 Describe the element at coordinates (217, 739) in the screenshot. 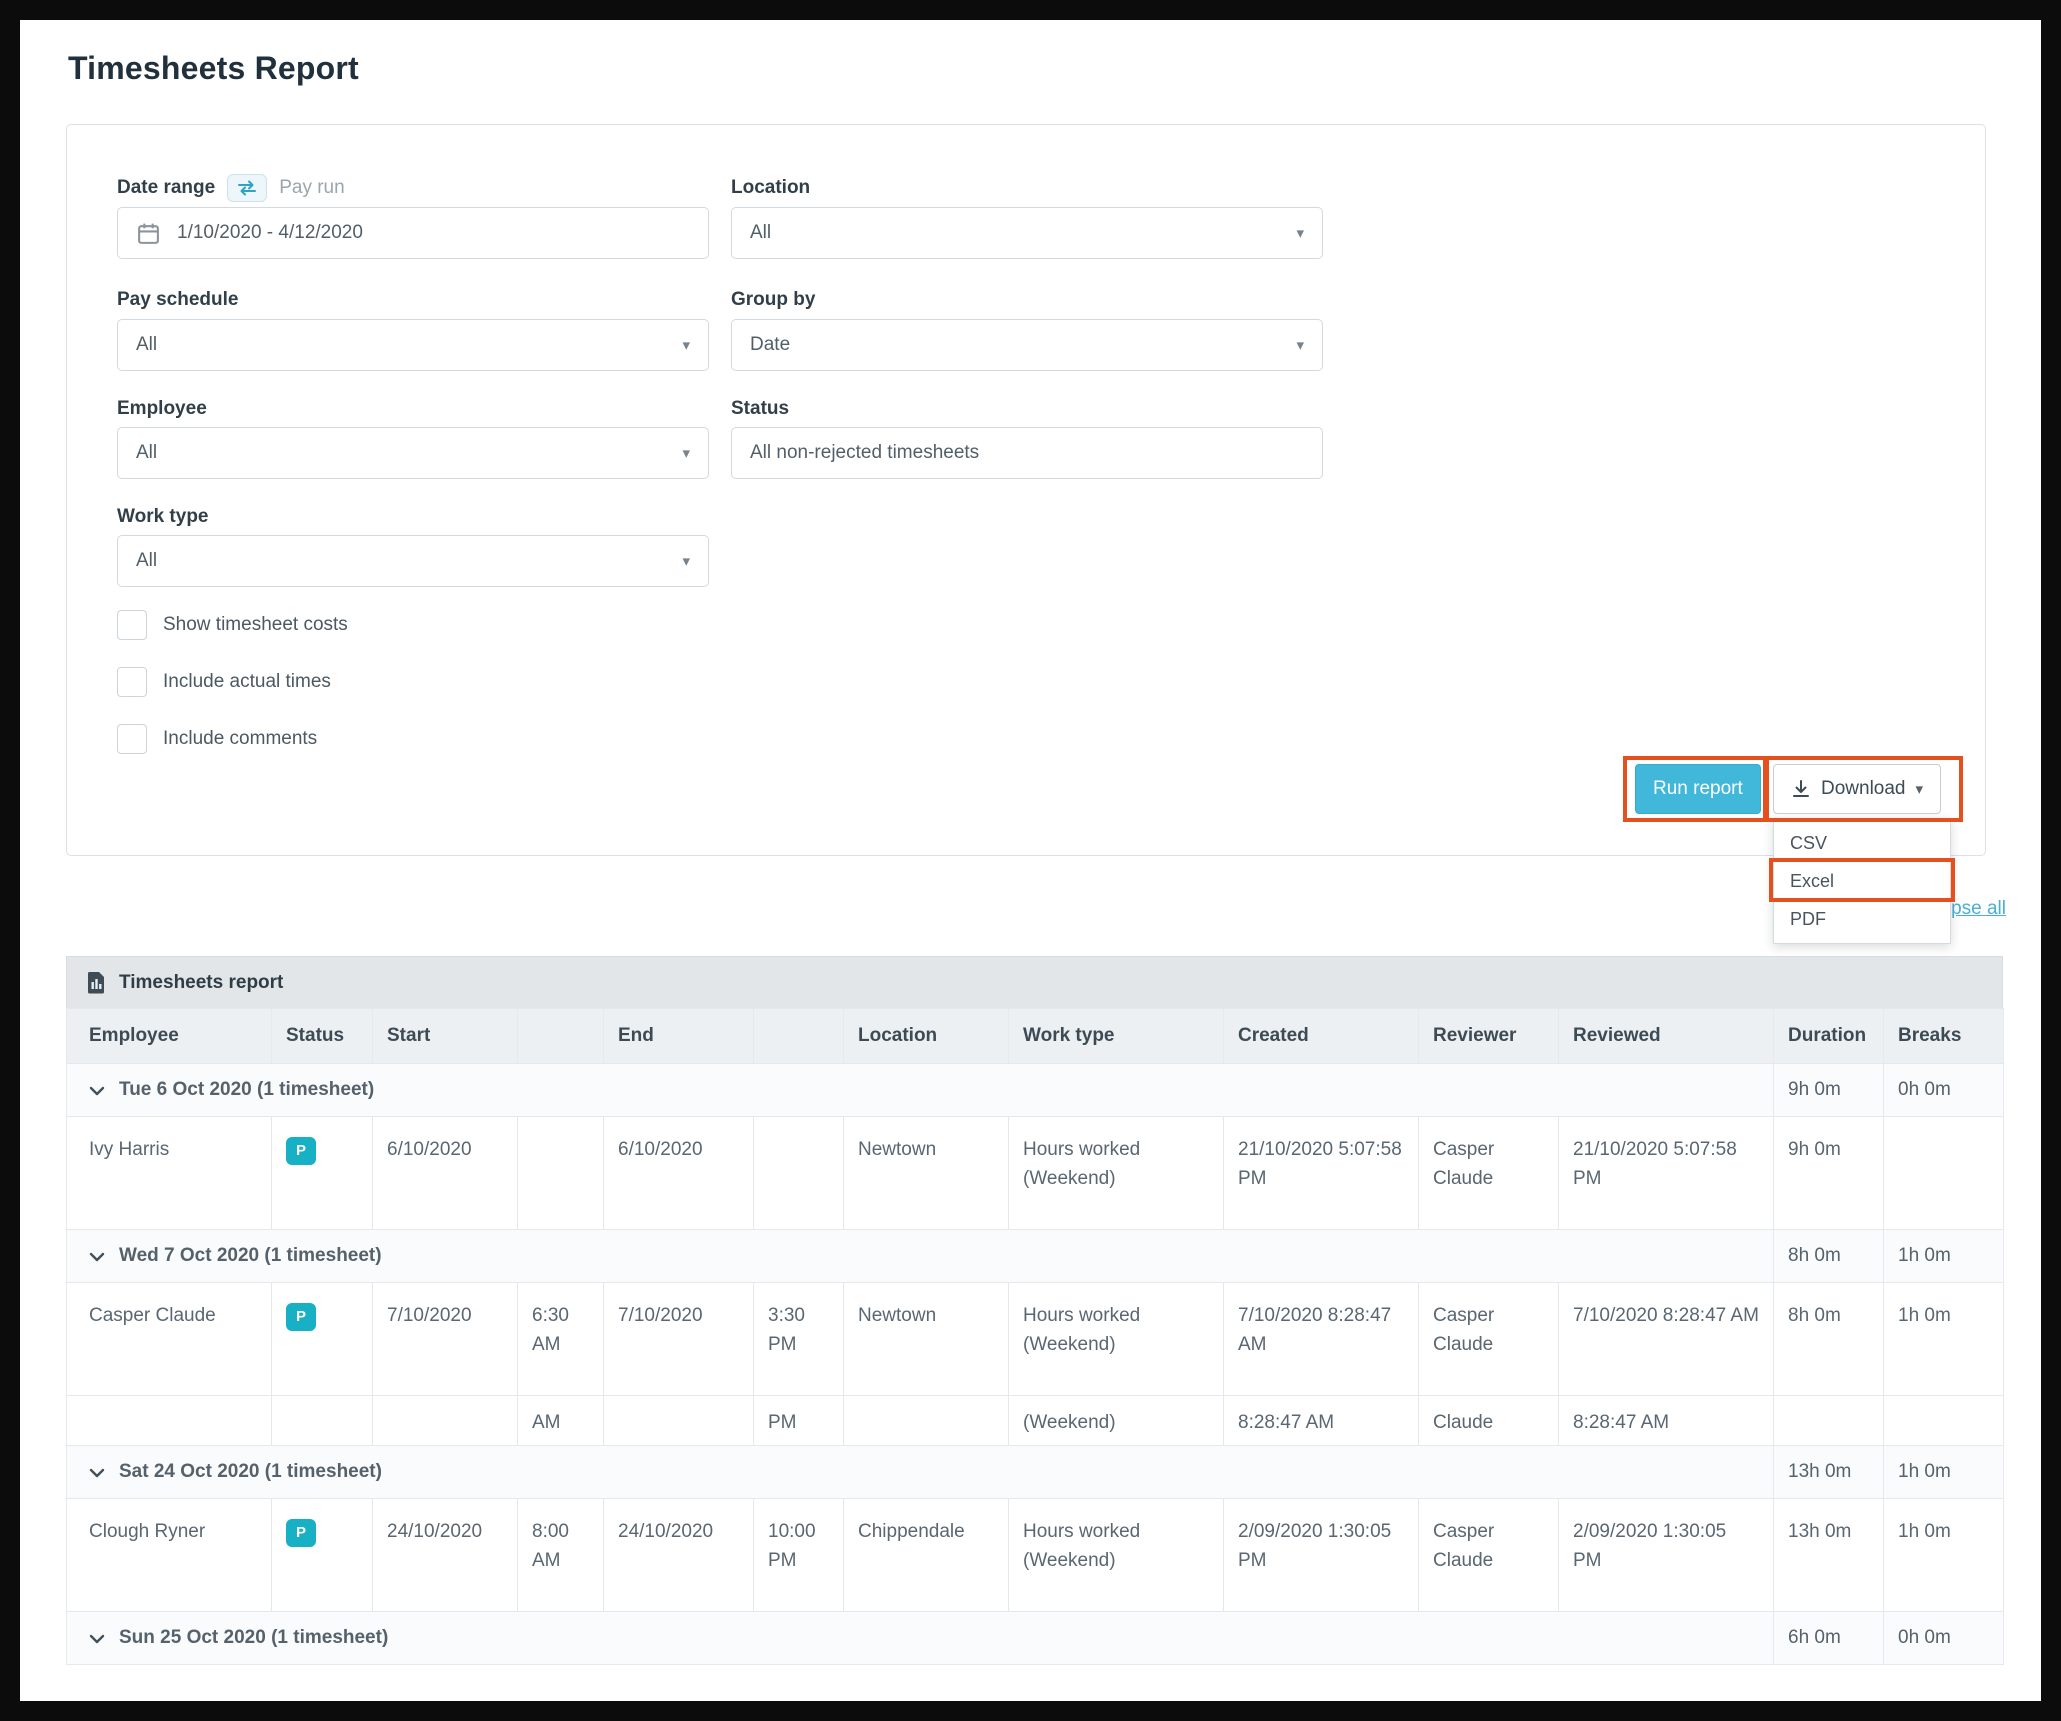

I see `include-comments-checkbox: Include comments` at that location.